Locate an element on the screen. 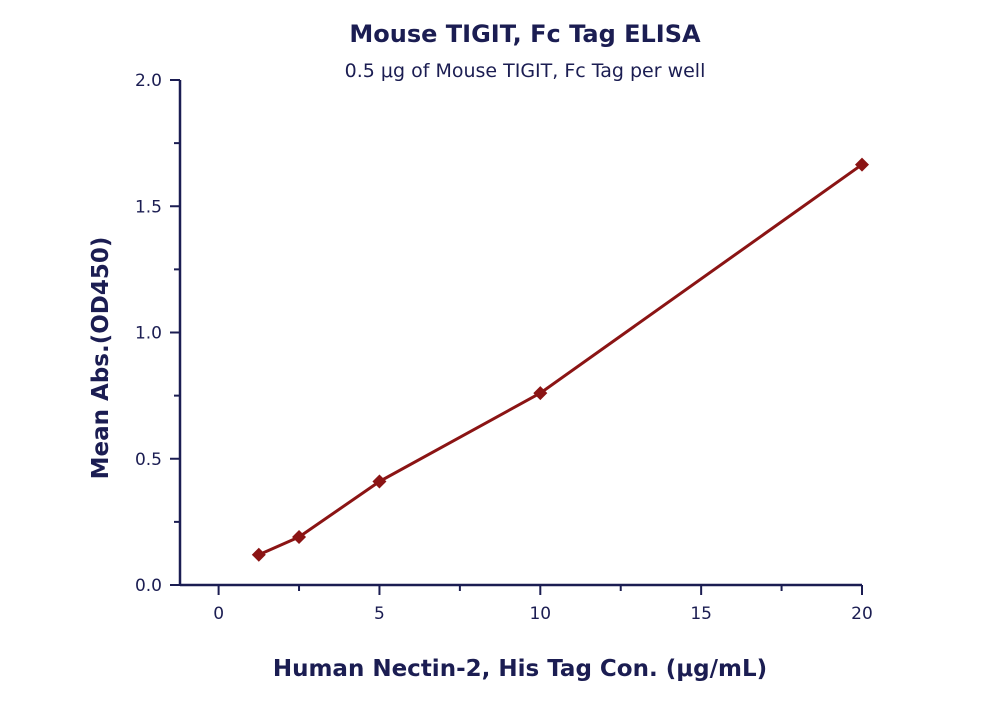 The width and height of the screenshot is (1000, 702). x-axis-title: Human Nectin-2, His Tag Con. (μg/mL) is located at coordinates (520, 669).